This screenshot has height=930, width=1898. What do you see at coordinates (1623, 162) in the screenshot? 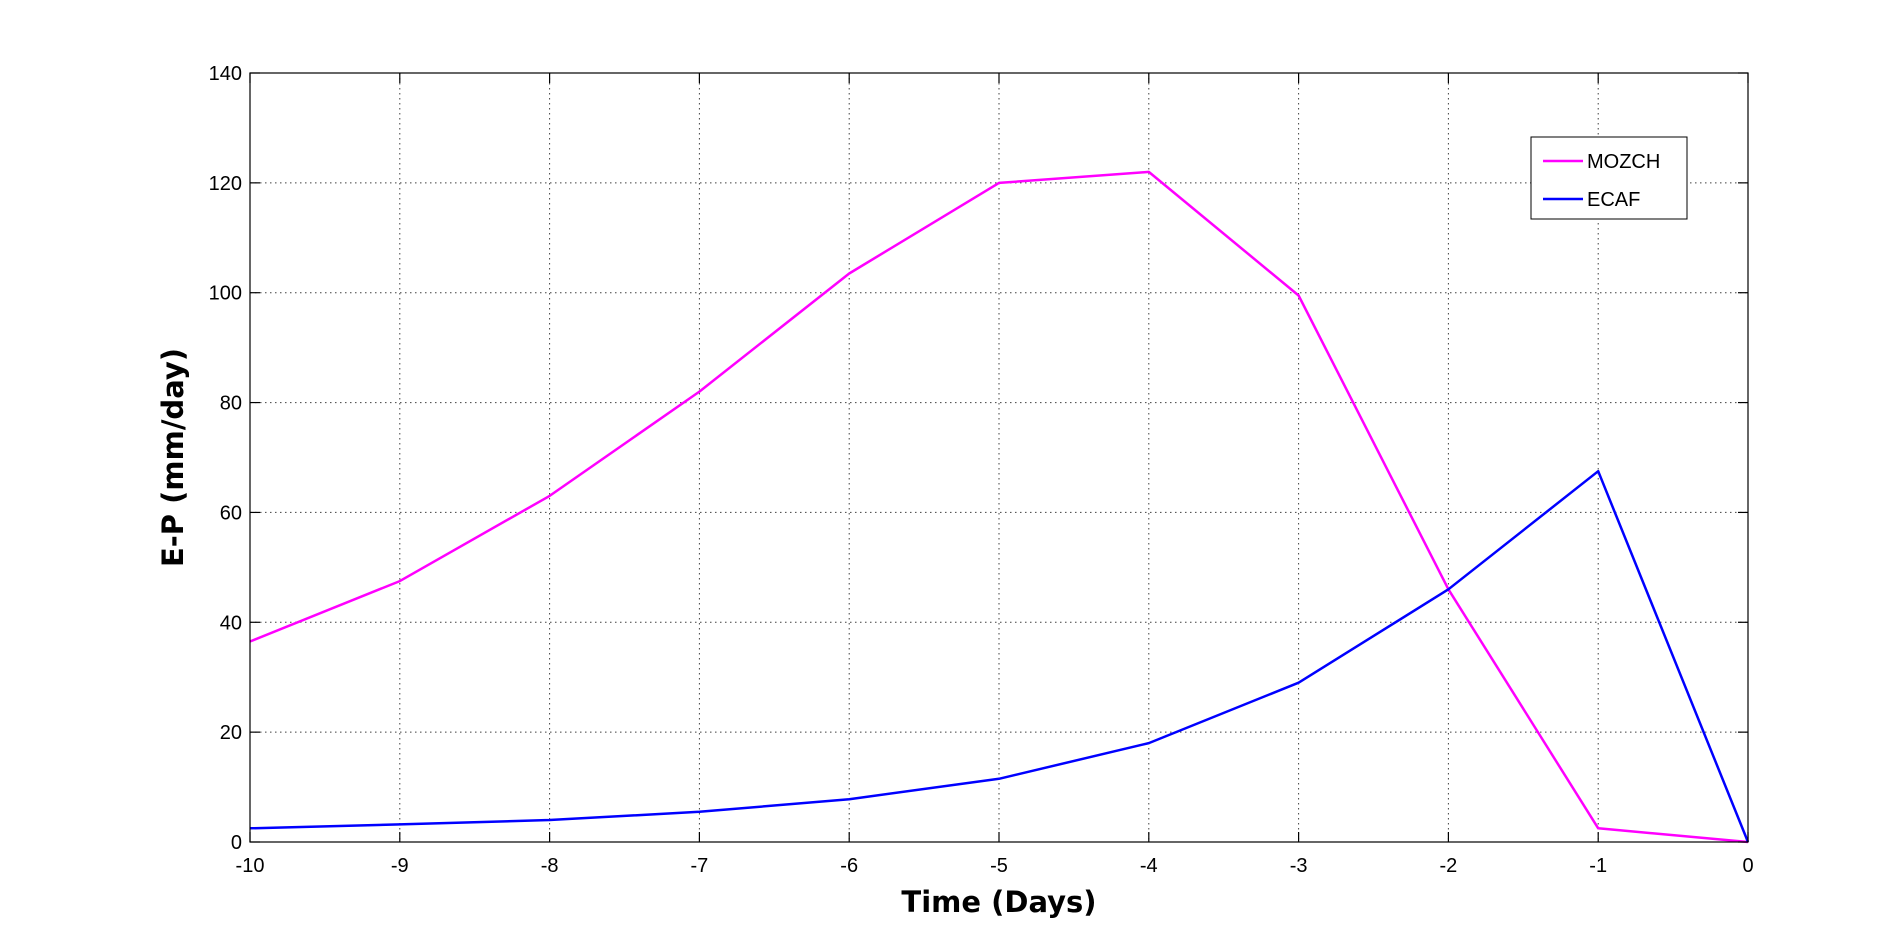
I see `legend-label-mozch: MOZCH` at bounding box center [1623, 162].